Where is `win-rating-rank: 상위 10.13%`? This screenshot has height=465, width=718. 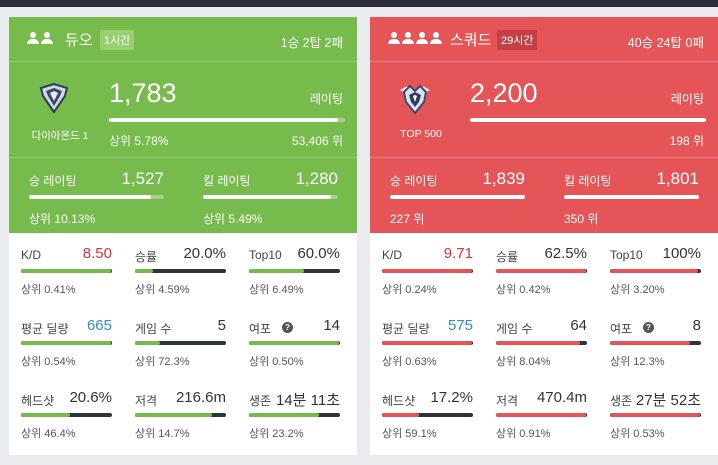 win-rating-rank: 상위 10.13% is located at coordinates (62, 219).